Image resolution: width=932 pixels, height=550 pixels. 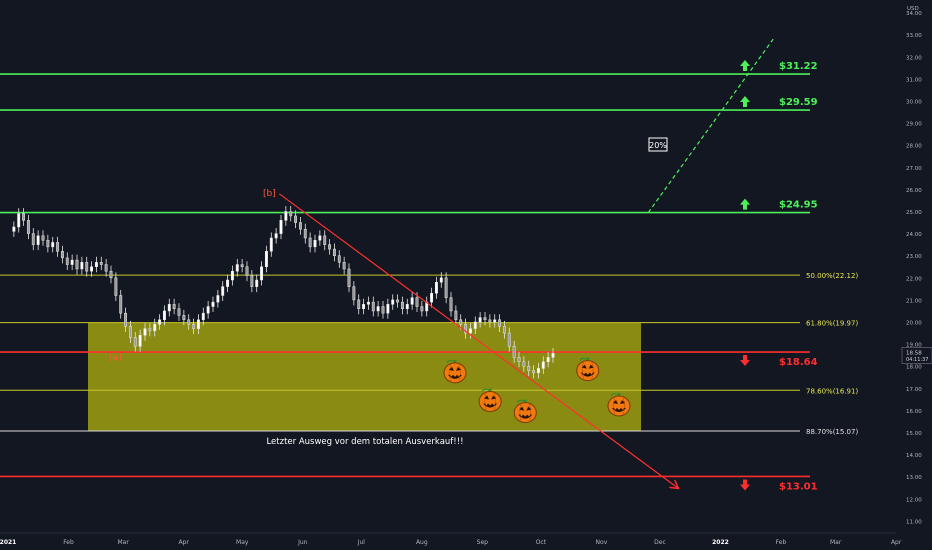 I want to click on svg-text: 20%, so click(x=658, y=145).